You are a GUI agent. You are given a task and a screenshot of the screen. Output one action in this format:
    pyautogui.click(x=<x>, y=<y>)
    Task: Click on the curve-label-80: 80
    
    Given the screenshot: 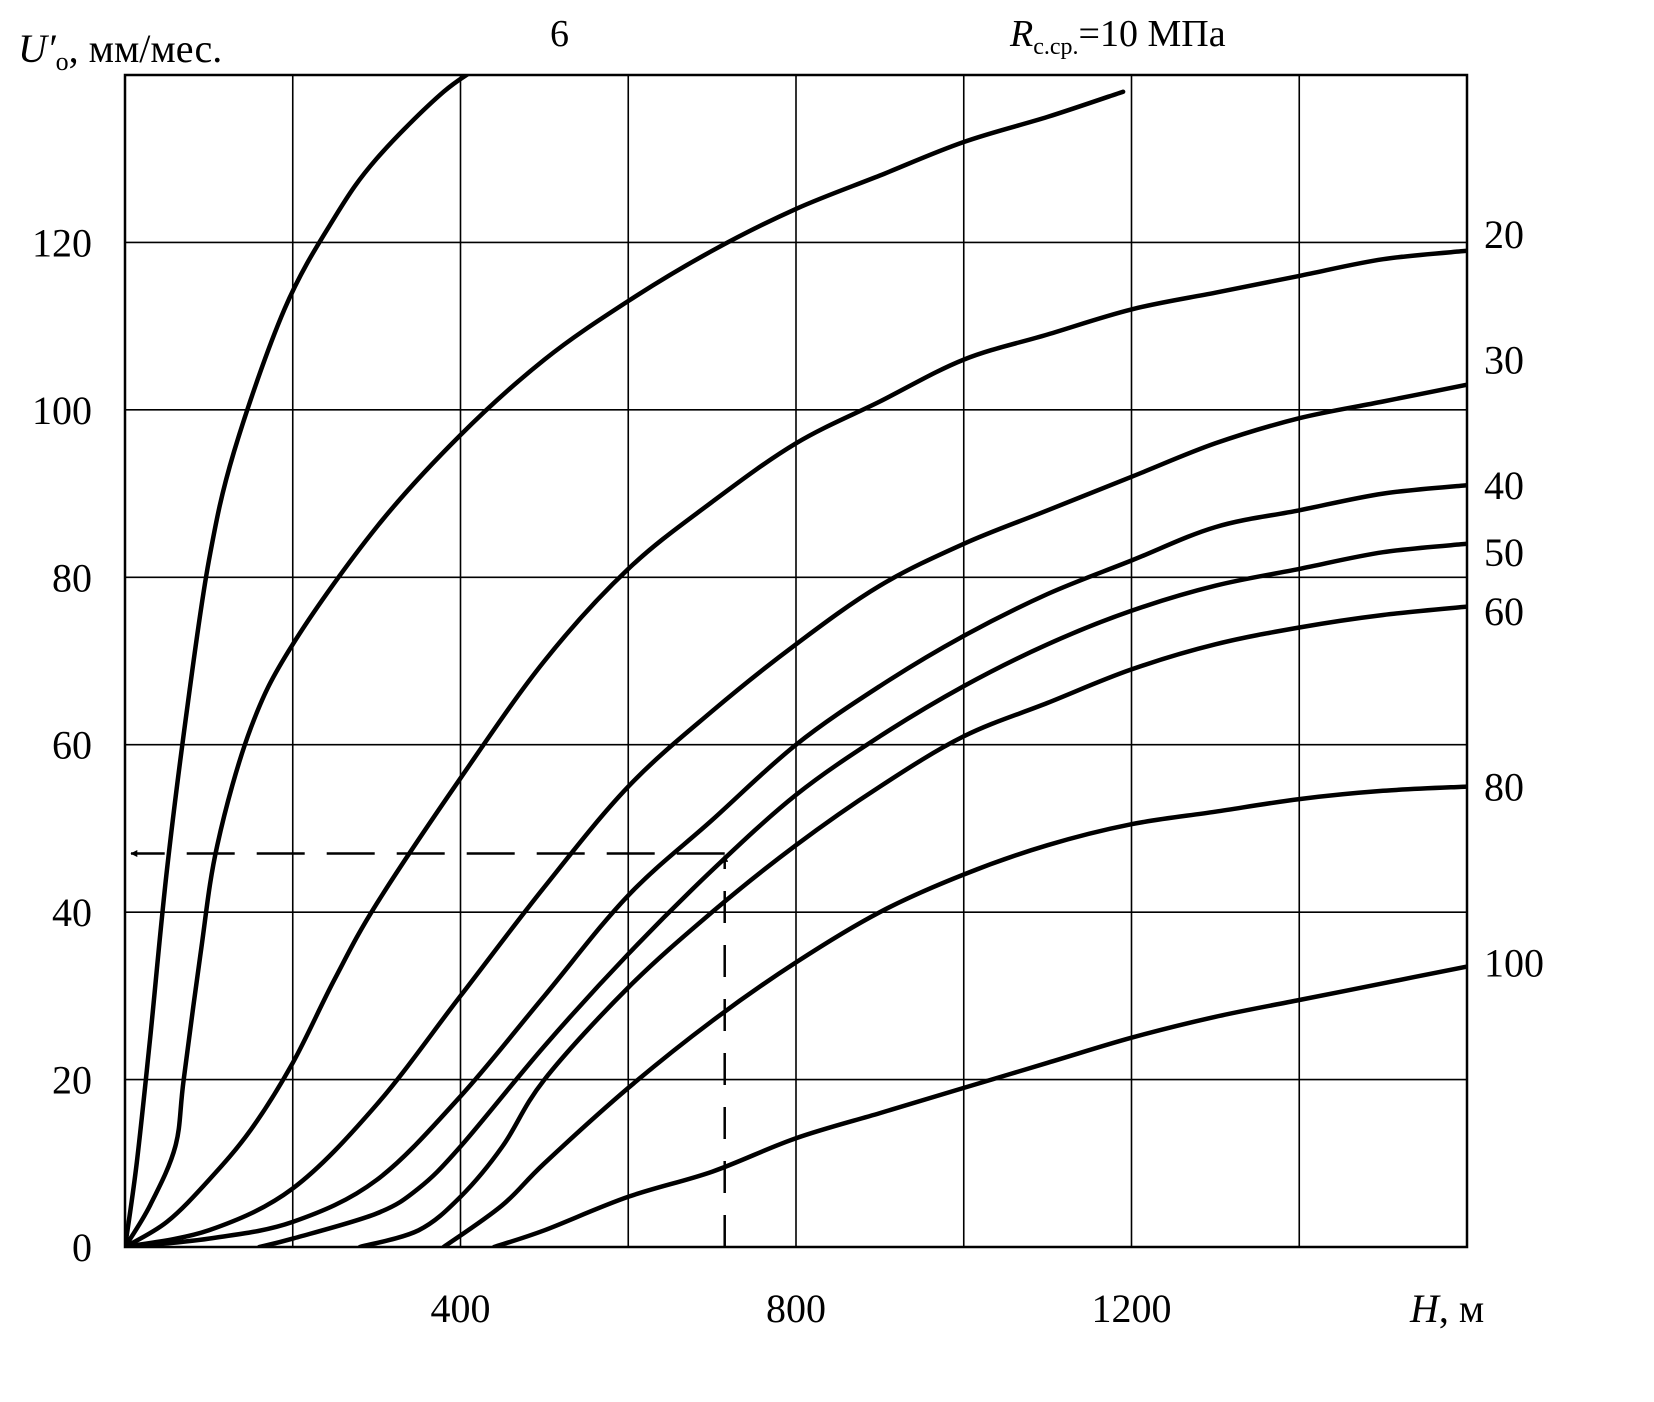 What is the action you would take?
    pyautogui.click(x=1504, y=787)
    